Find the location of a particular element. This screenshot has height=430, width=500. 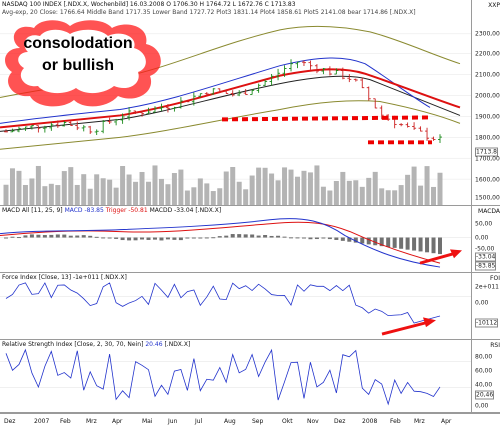

macdd-tag: -33.04 is located at coordinates (486, 257).